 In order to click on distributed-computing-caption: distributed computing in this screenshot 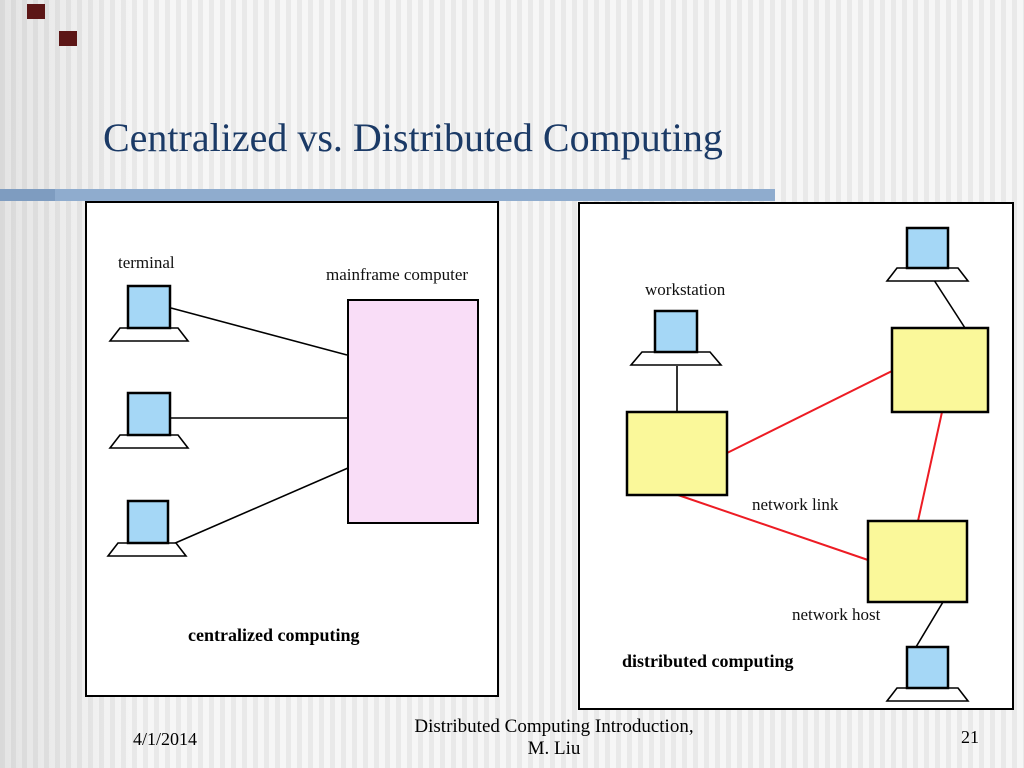, I will do `click(708, 661)`.